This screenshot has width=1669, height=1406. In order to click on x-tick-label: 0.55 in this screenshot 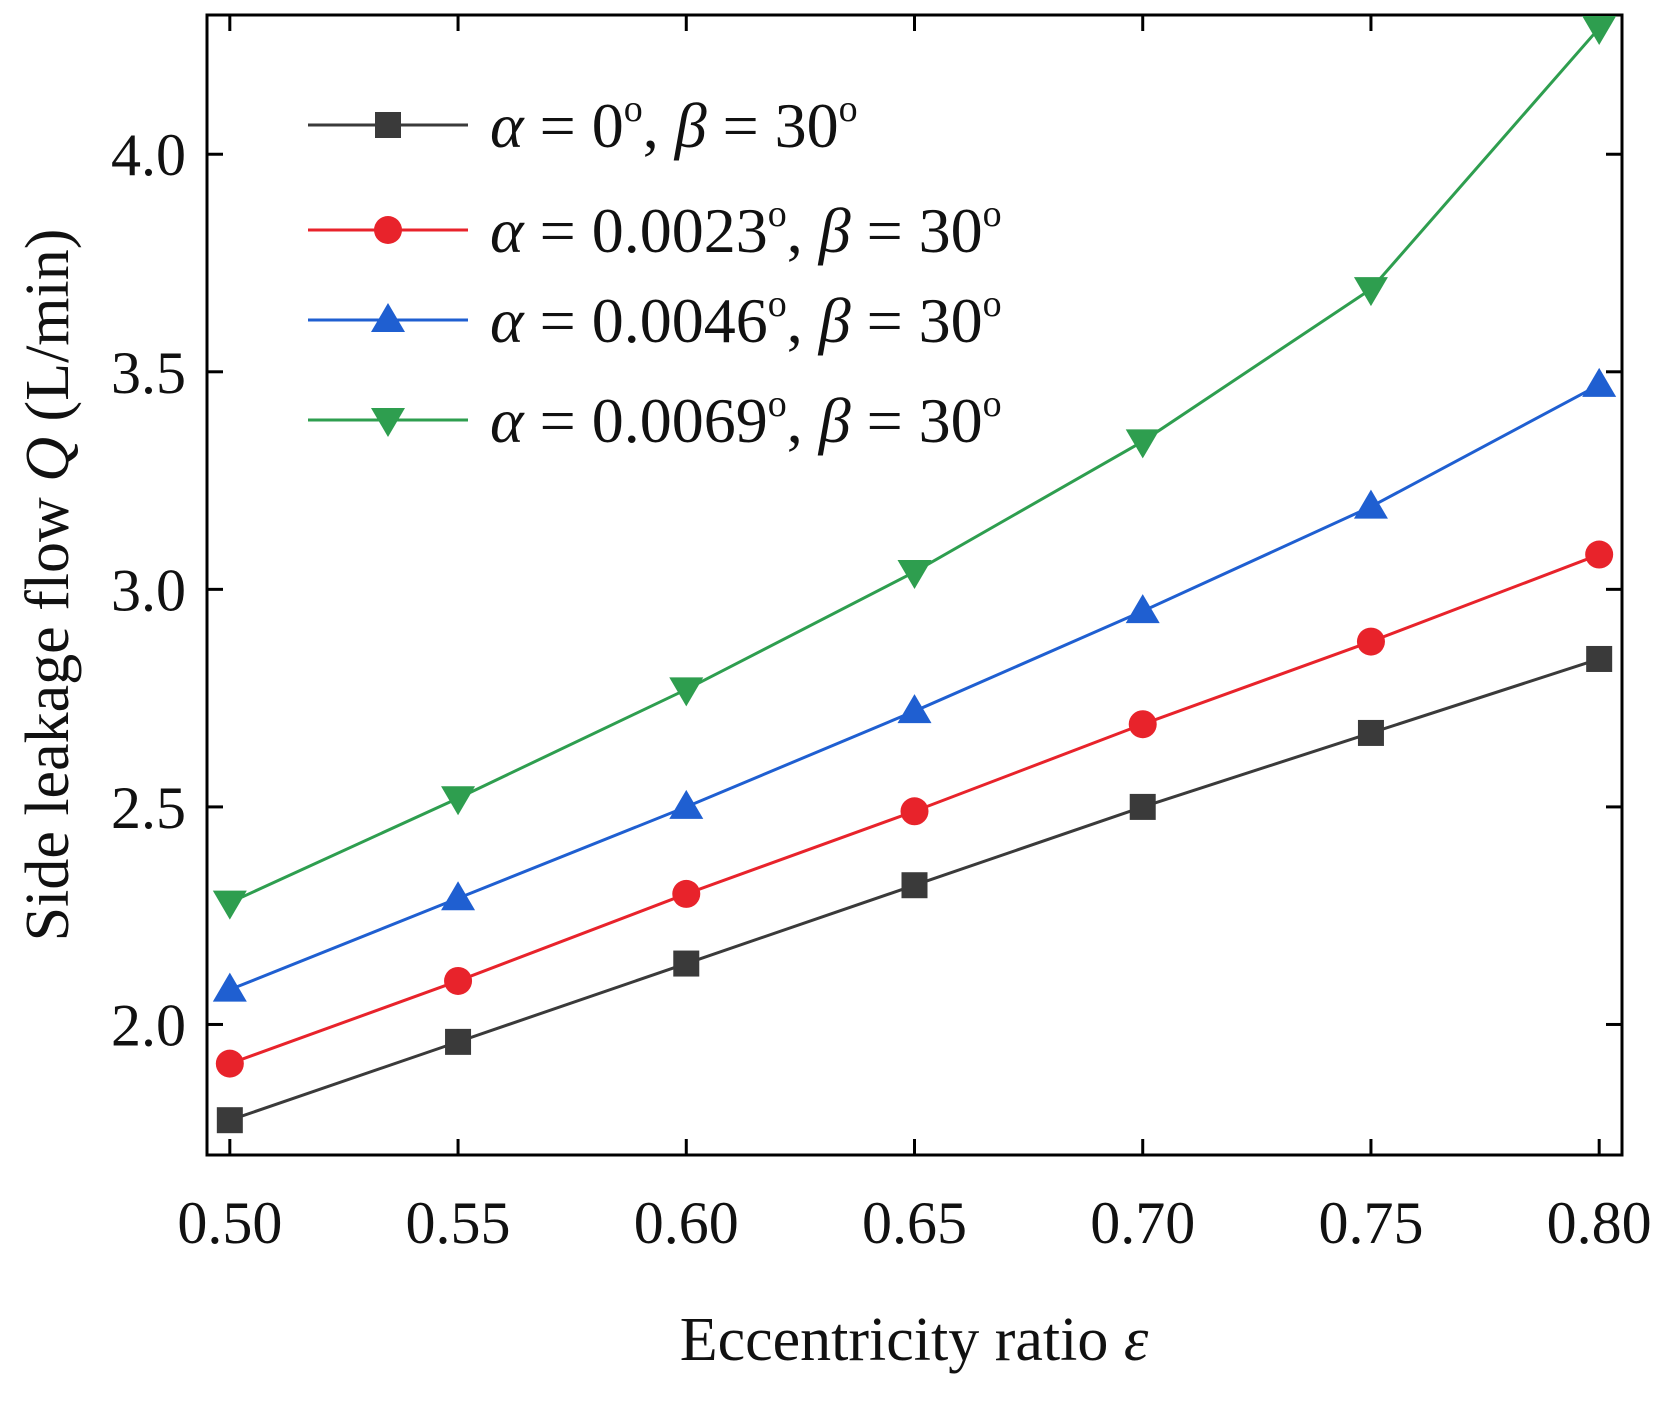, I will do `click(458, 1223)`.